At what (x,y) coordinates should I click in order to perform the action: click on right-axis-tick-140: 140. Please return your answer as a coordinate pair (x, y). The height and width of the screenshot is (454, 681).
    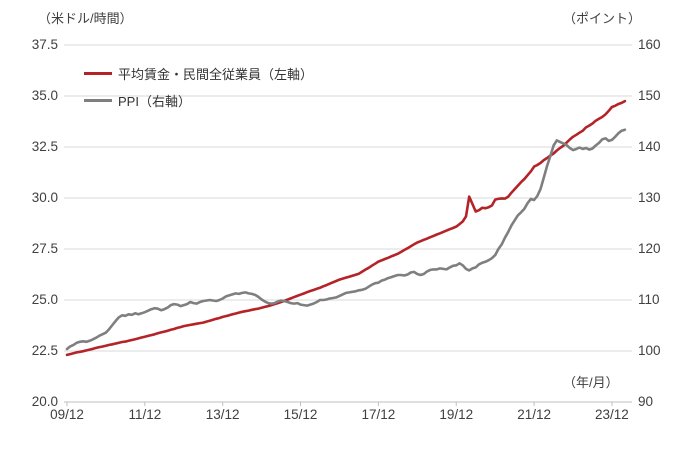
    Looking at the image, I should click on (649, 146).